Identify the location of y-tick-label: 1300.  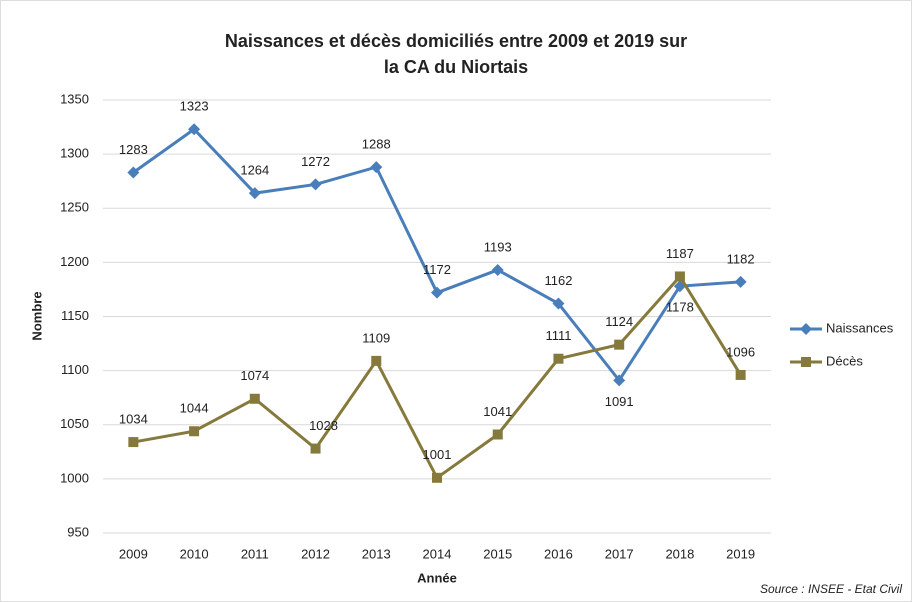
(74, 153).